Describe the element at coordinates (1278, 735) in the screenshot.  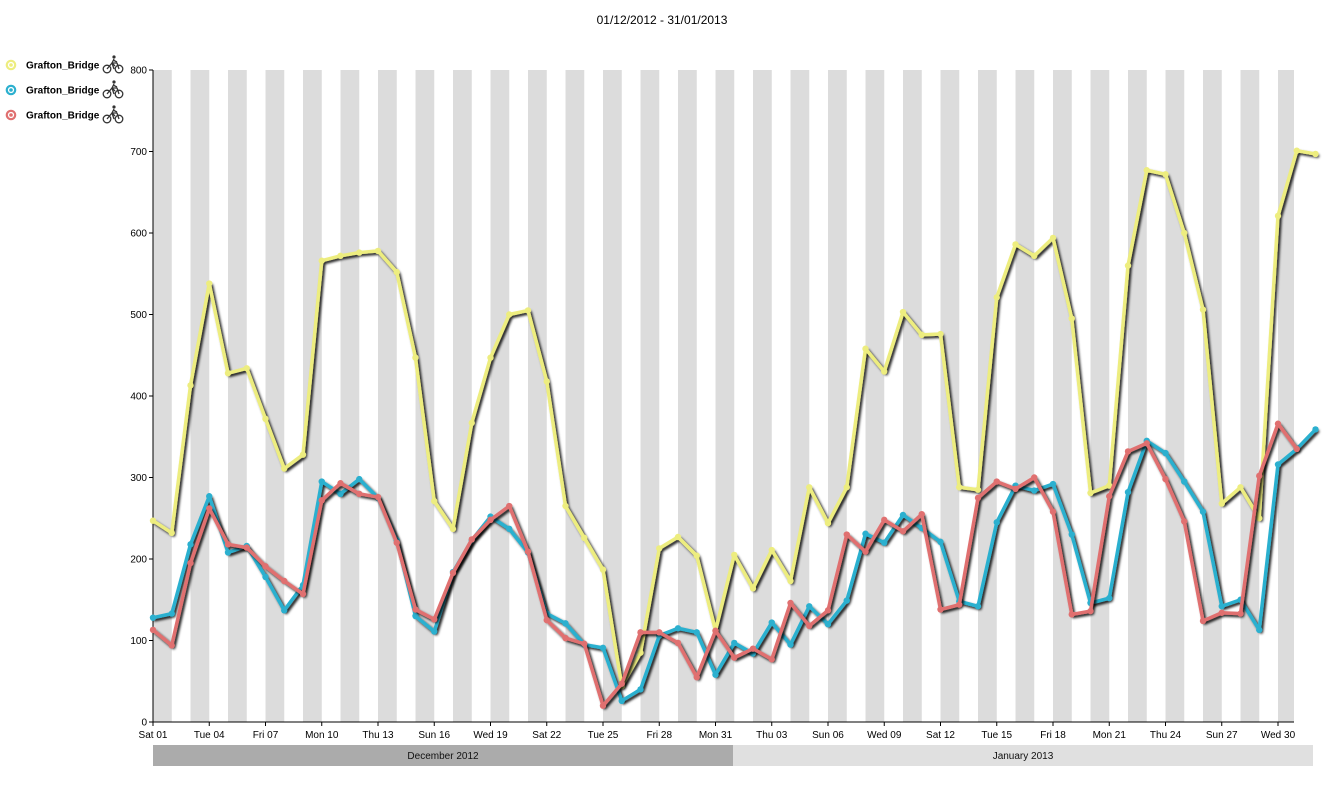
I see `x-tick-label: Wed 30` at that location.